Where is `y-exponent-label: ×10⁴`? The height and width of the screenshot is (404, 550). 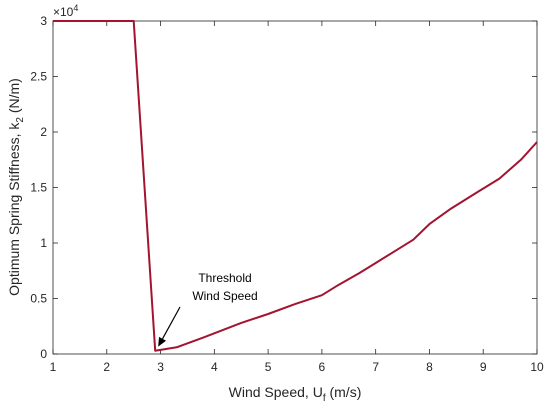 y-exponent-label: ×10⁴ is located at coordinates (65, 11).